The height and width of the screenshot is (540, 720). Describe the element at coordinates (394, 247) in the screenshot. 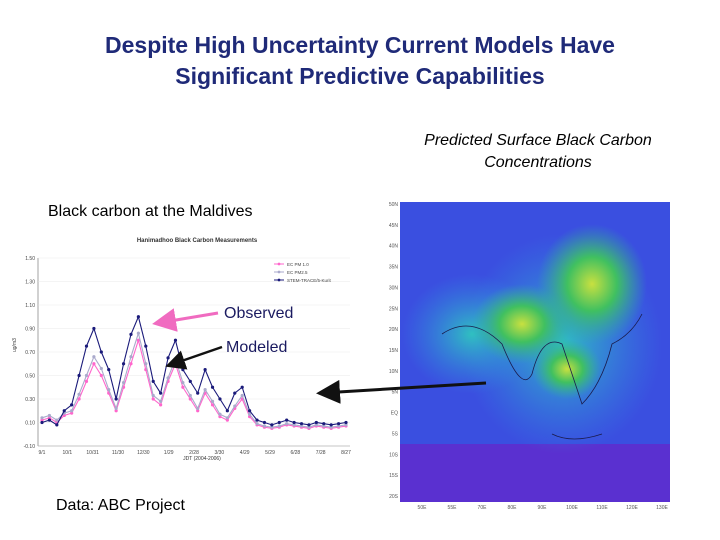

I see `latitude-label: 40N` at that location.